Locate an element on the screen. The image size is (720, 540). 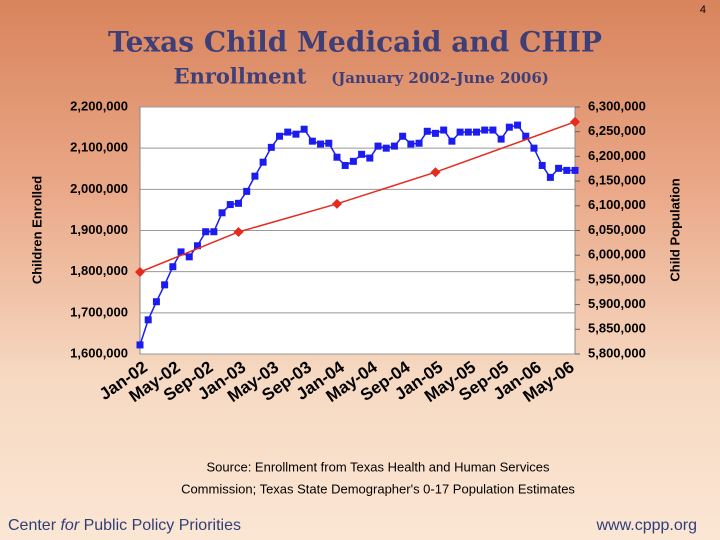
chart-subtitle: Enrollment is located at coordinates (240, 76).